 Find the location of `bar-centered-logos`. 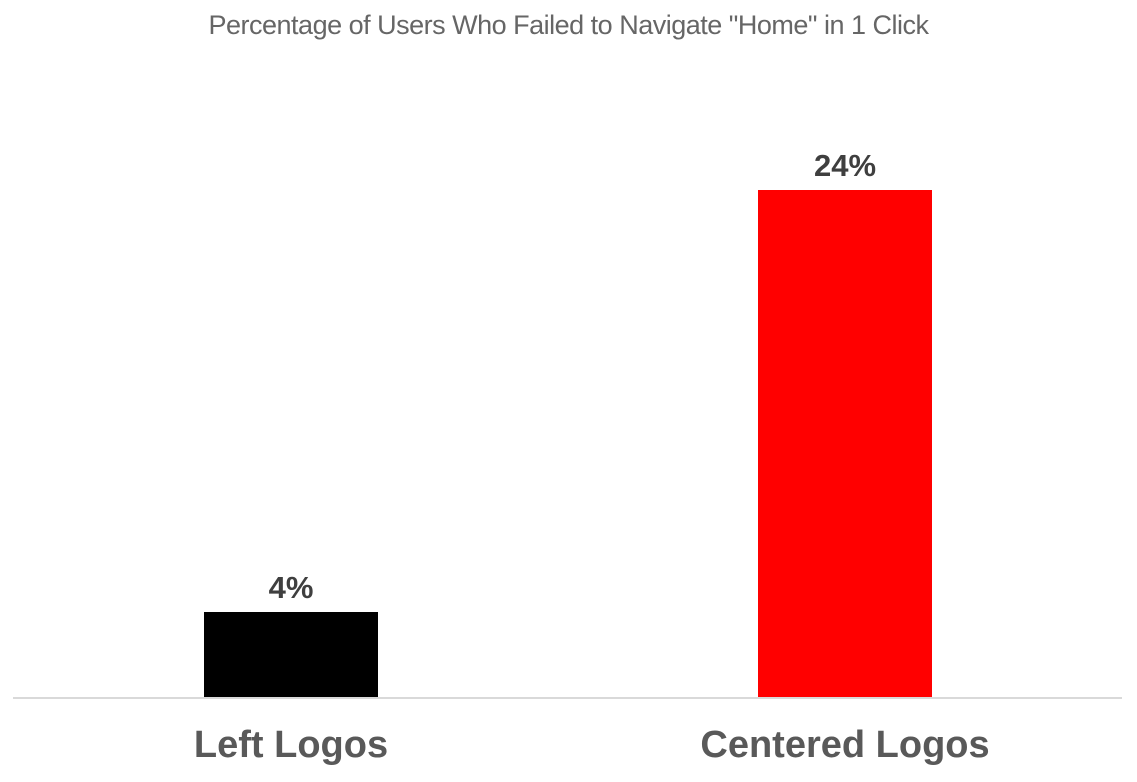

bar-centered-logos is located at coordinates (845, 443).